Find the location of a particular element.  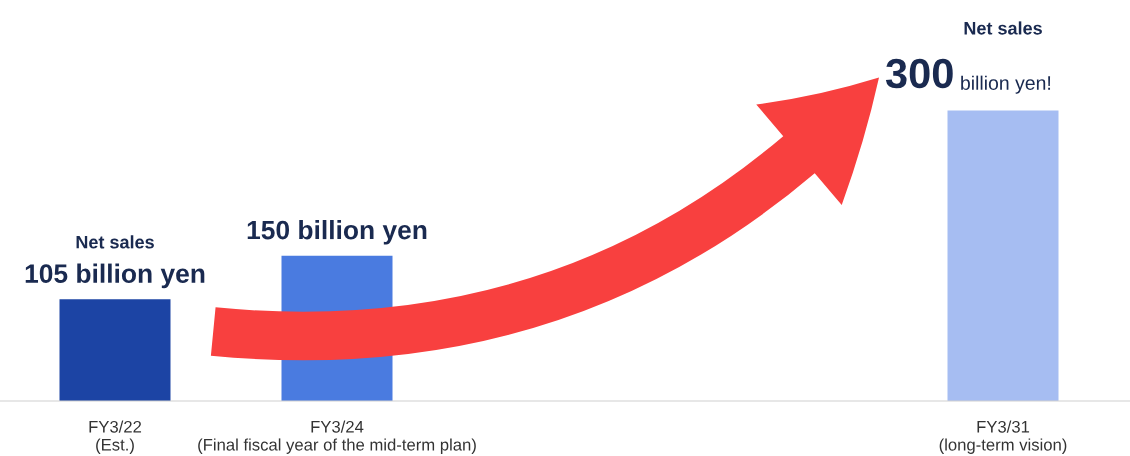

x-tick-label: FY3/24 (Final fiscal year of the mid-term plan) is located at coordinates (337, 437).